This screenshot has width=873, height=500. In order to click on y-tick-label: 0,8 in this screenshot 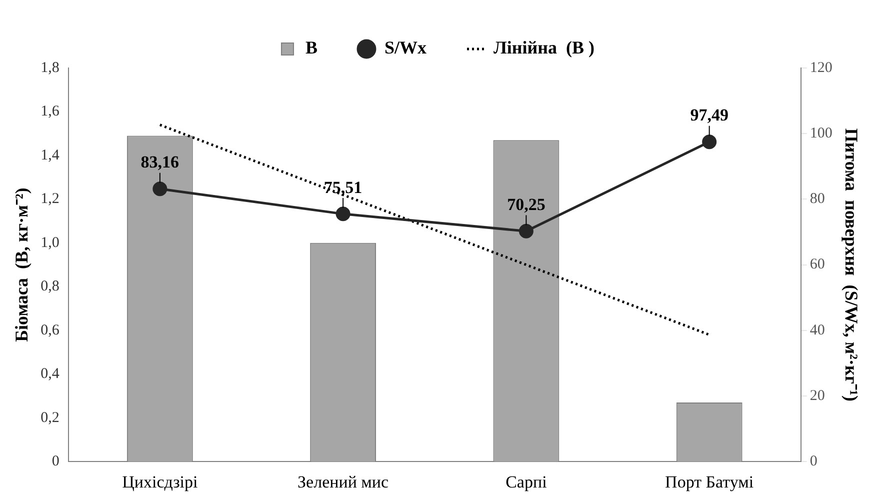, I will do `click(50, 286)`.